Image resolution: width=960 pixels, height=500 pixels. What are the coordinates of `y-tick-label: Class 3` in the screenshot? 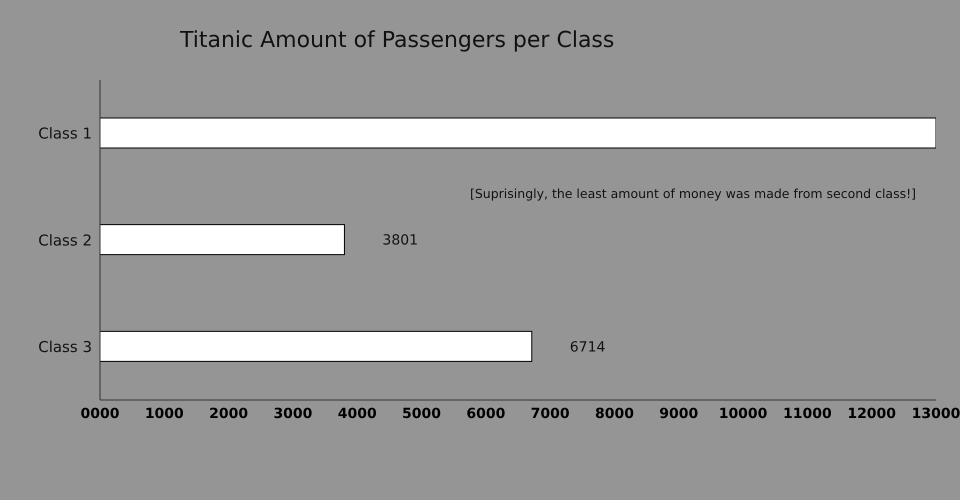 It's located at (65, 347).